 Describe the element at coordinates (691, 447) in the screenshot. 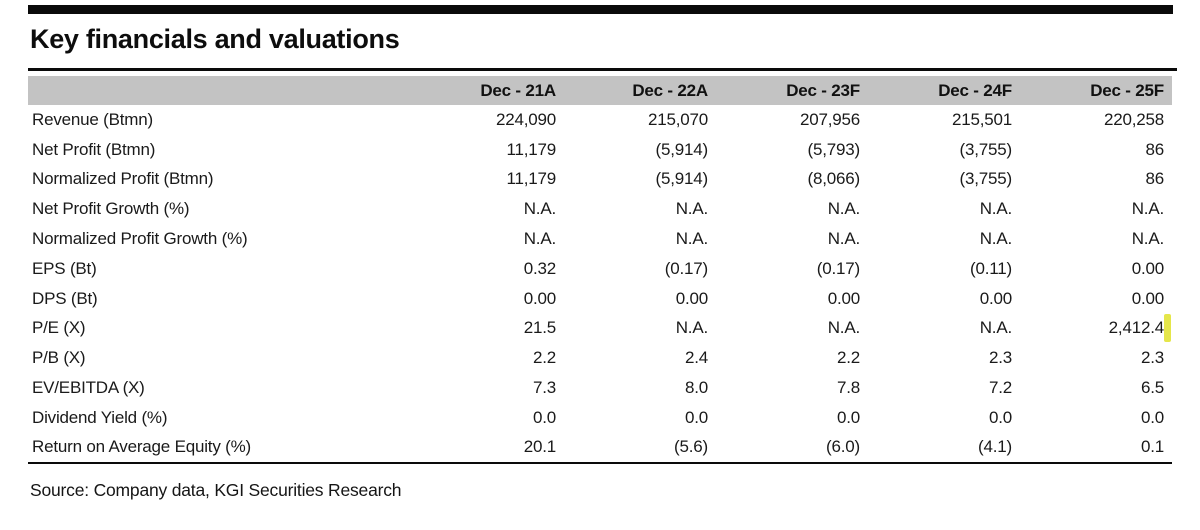

I see `cell-value: (5.6)` at that location.